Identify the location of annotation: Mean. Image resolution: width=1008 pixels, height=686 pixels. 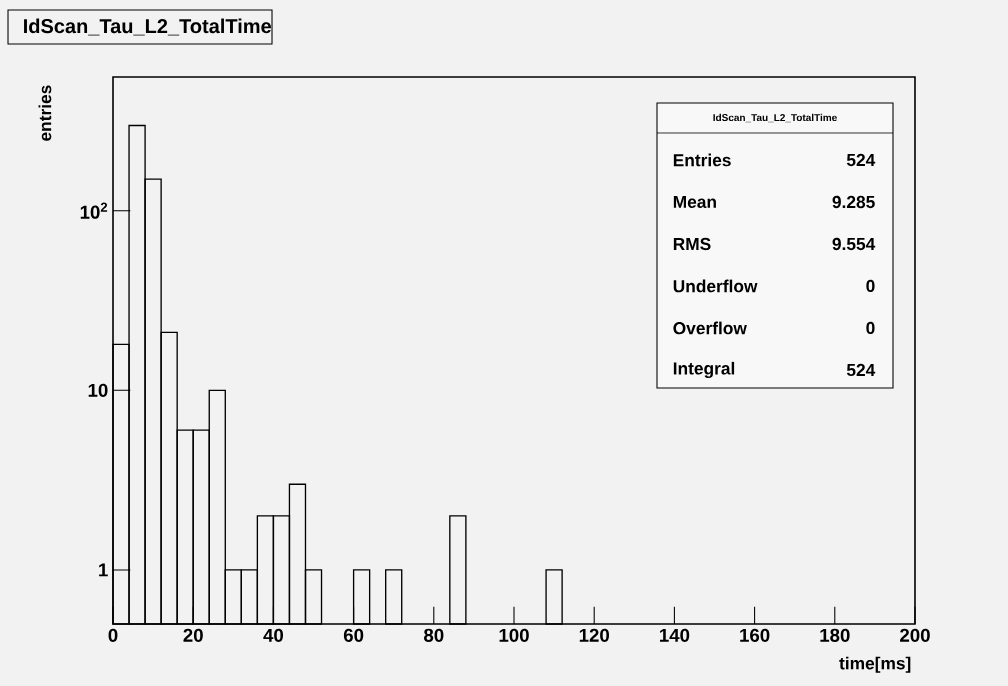
(694, 202).